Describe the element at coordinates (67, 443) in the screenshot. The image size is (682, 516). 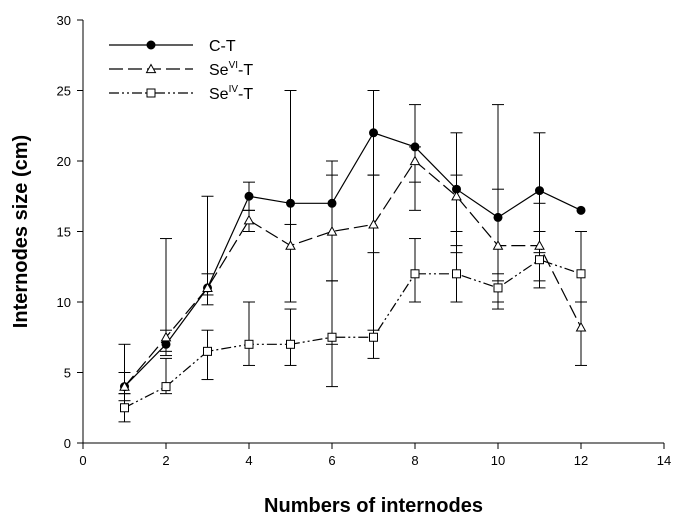
I see `y-tick-label: 0` at that location.